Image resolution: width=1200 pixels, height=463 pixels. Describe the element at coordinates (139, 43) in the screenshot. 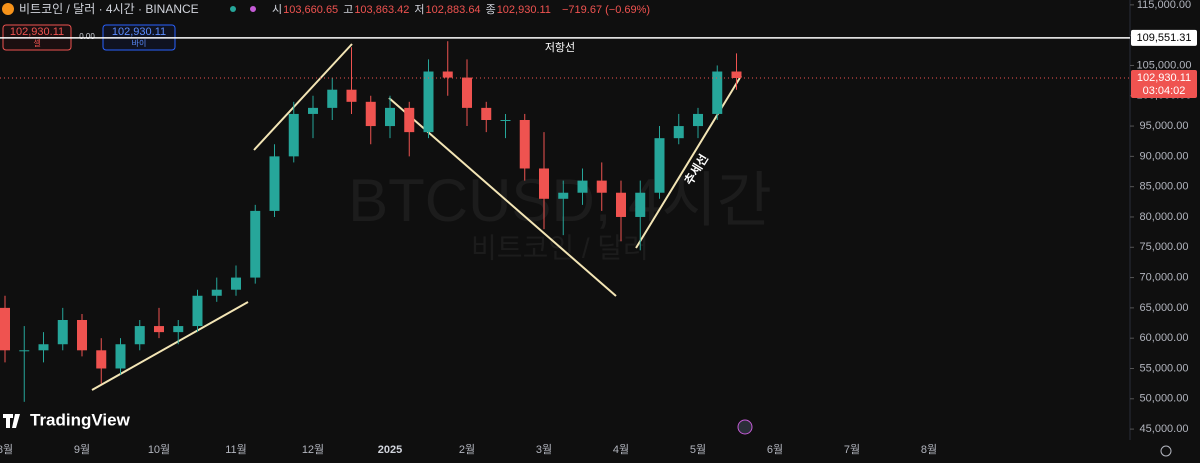

I see `buy-label: 바이` at that location.